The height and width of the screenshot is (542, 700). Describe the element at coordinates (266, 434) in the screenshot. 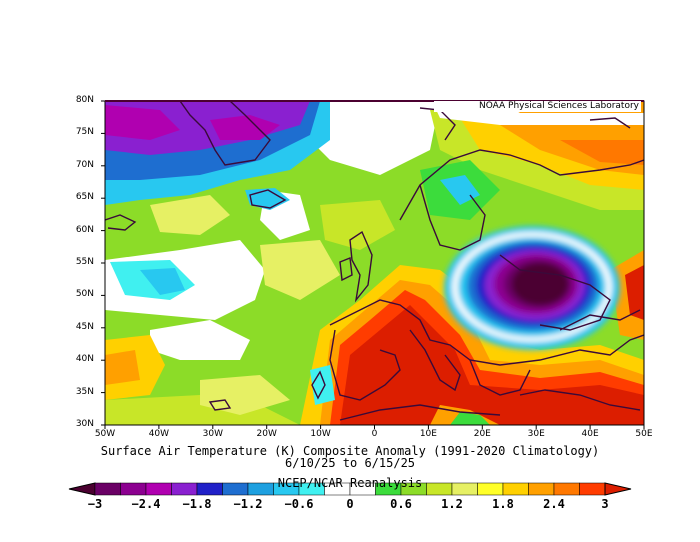

I see `lon-tick-label: 20W` at that location.